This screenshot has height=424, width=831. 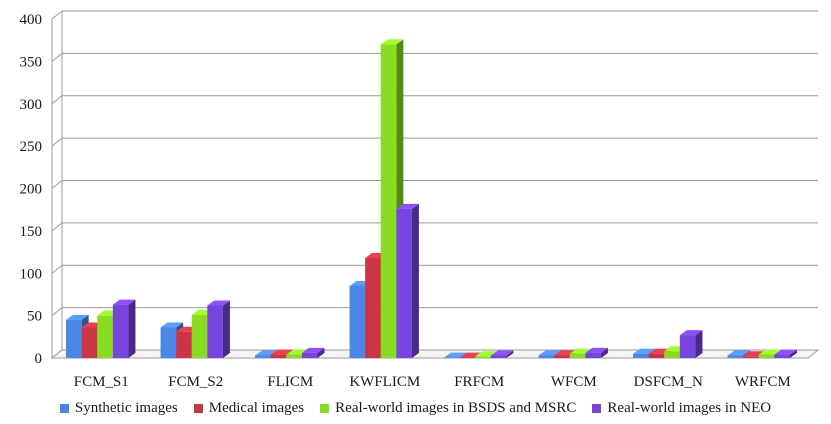 What do you see at coordinates (31, 105) in the screenshot?
I see `y-tick-label: 300` at bounding box center [31, 105].